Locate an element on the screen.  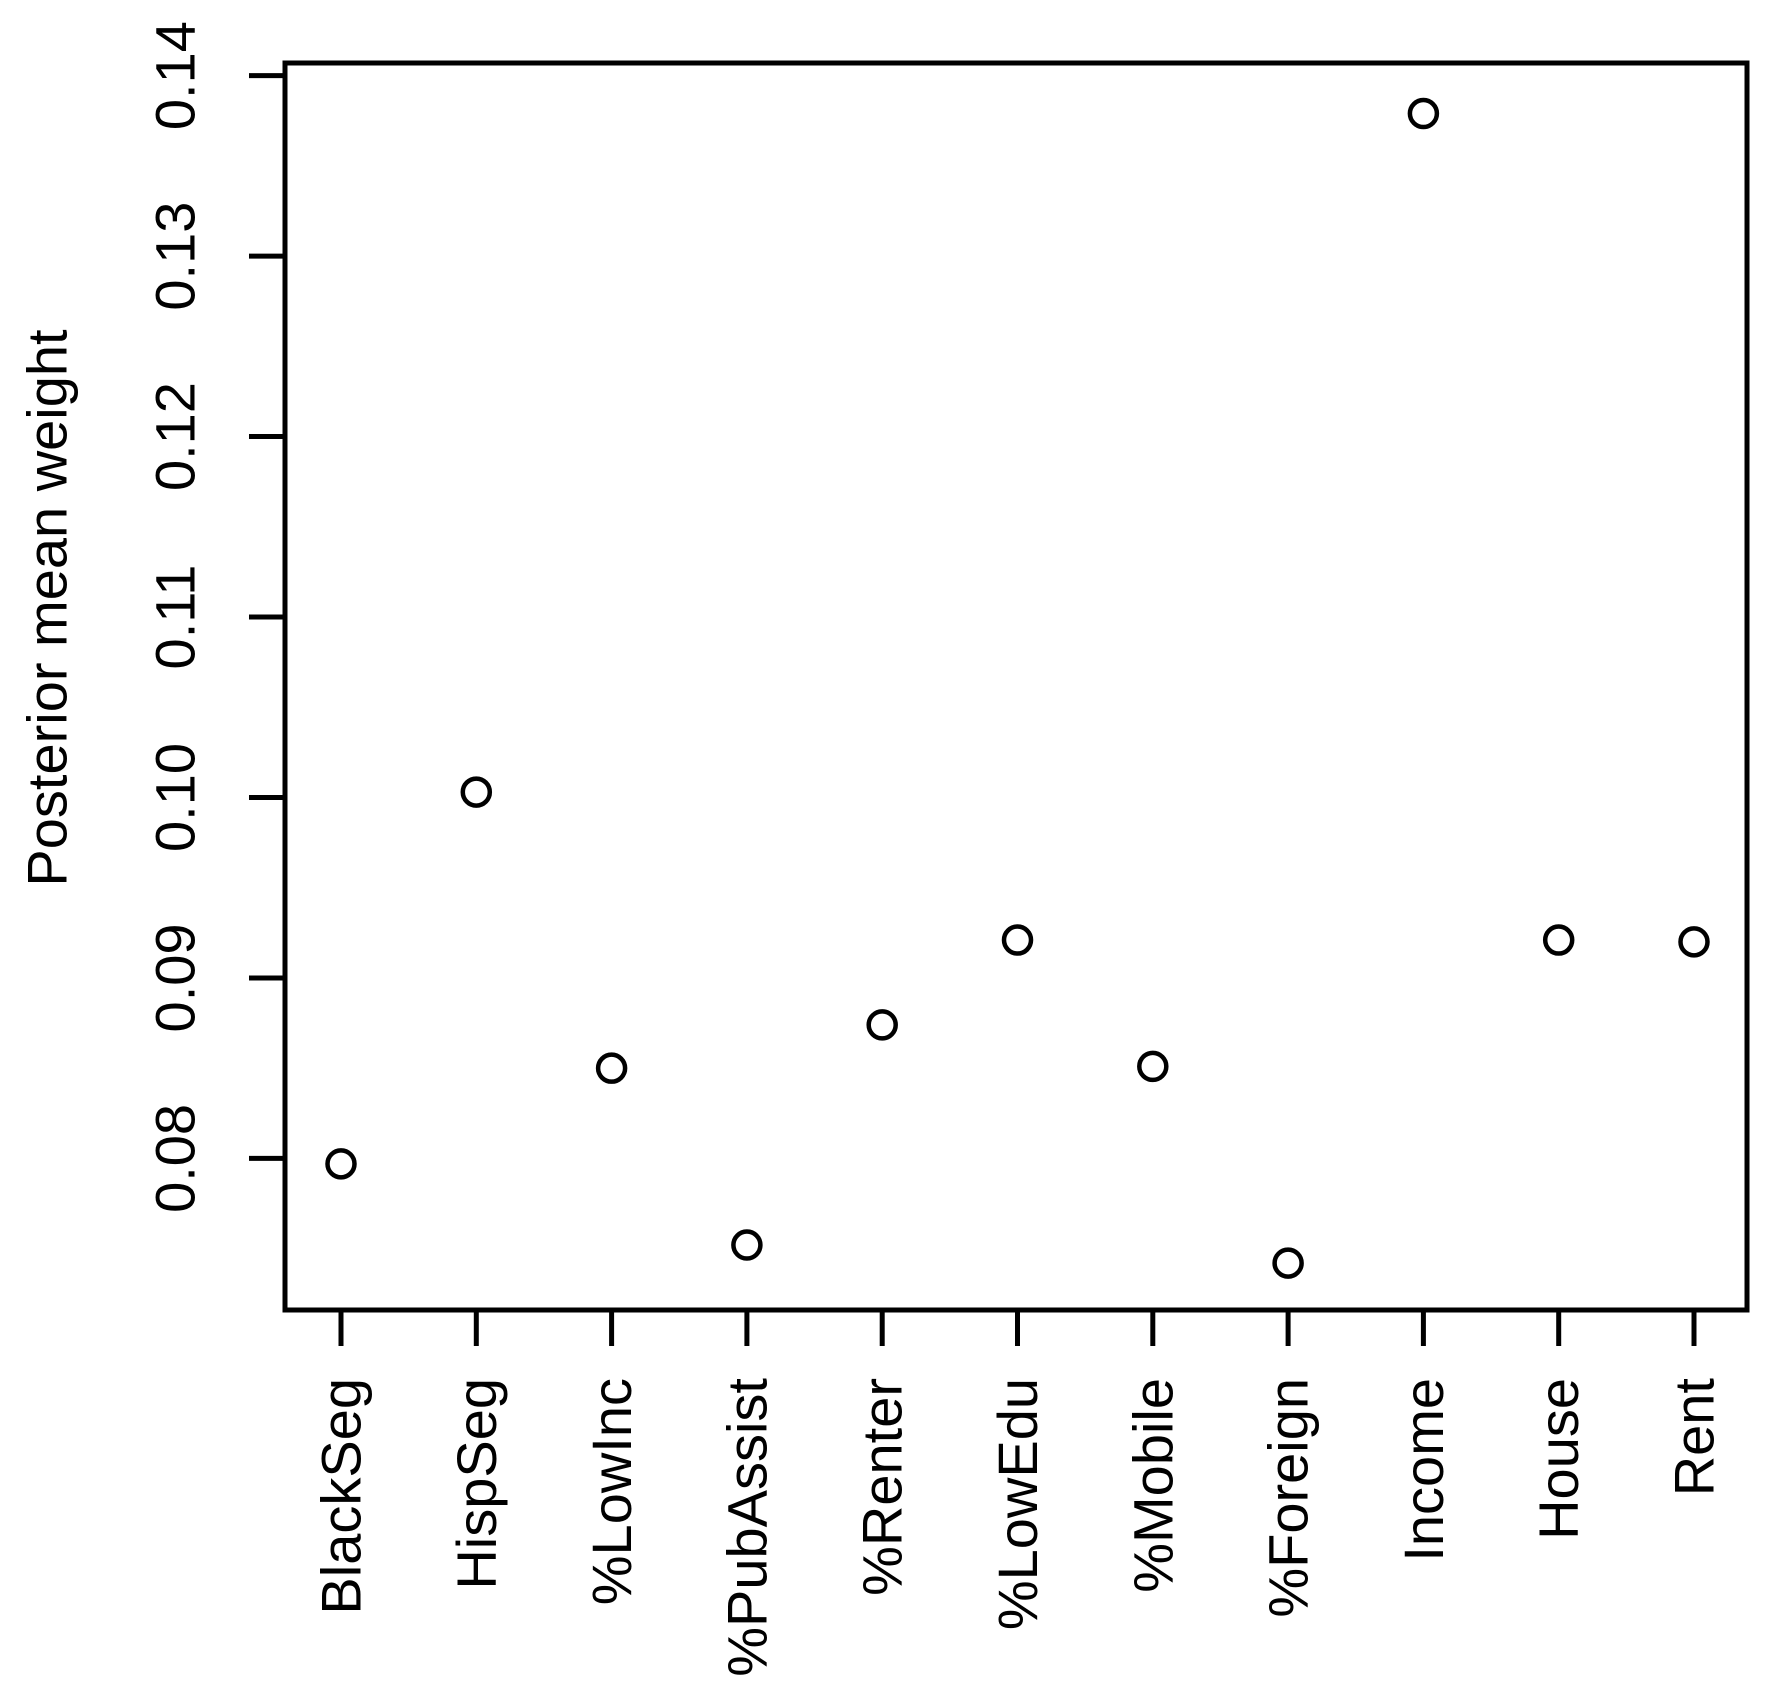
data-point-Income is located at coordinates (1423, 113).